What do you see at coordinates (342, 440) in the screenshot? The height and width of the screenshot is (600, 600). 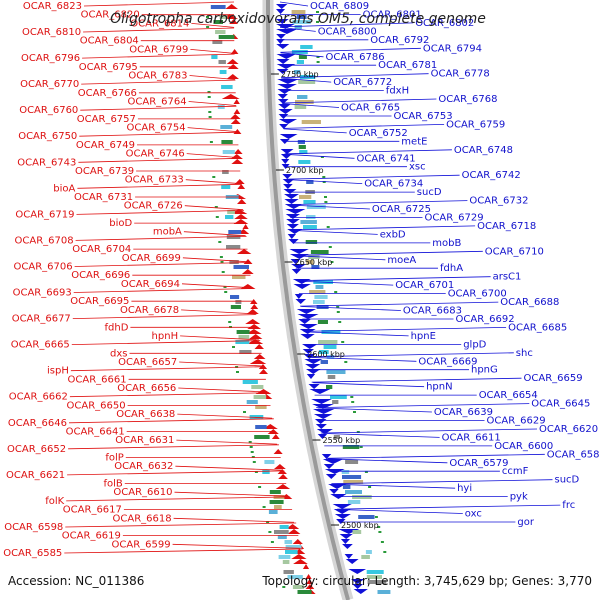 I see `kbp-scale-label: 2550 kbp` at bounding box center [342, 440].